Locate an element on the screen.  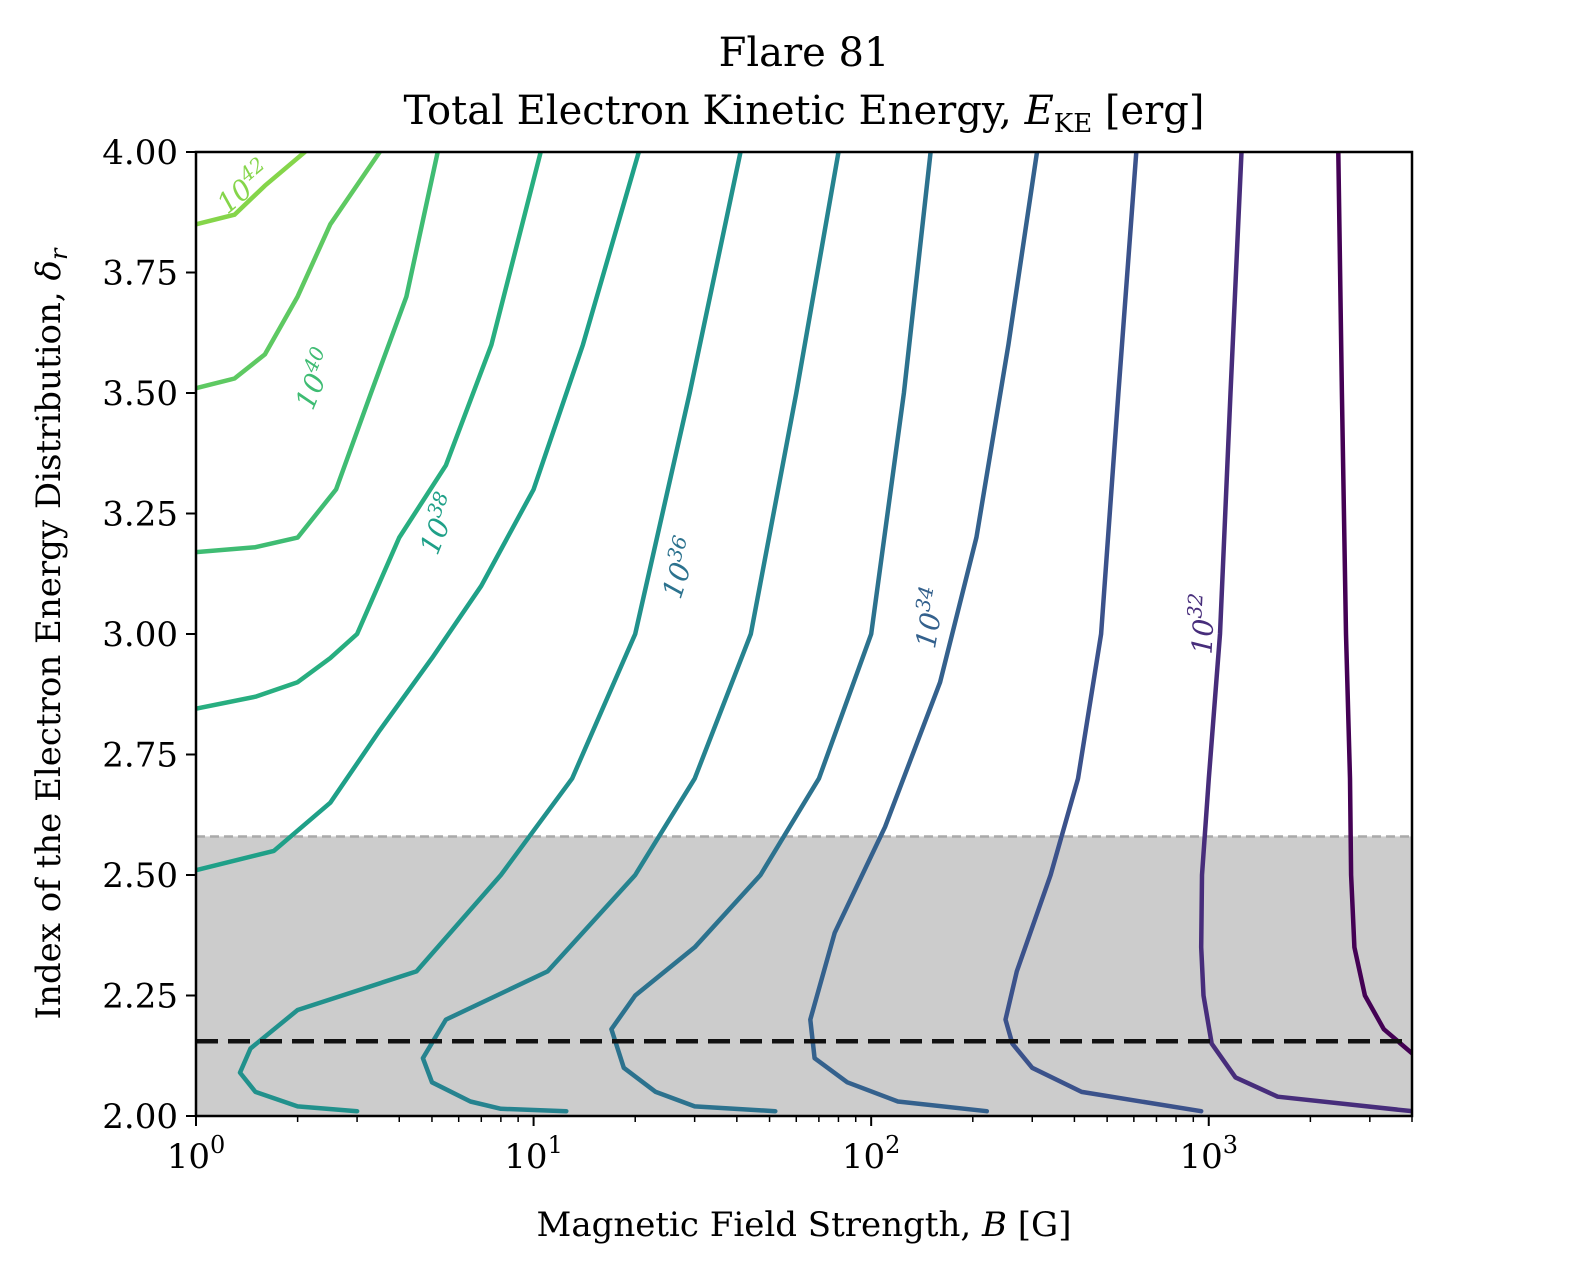
y-tick-label: 2.75 is located at coordinates (140, 756).